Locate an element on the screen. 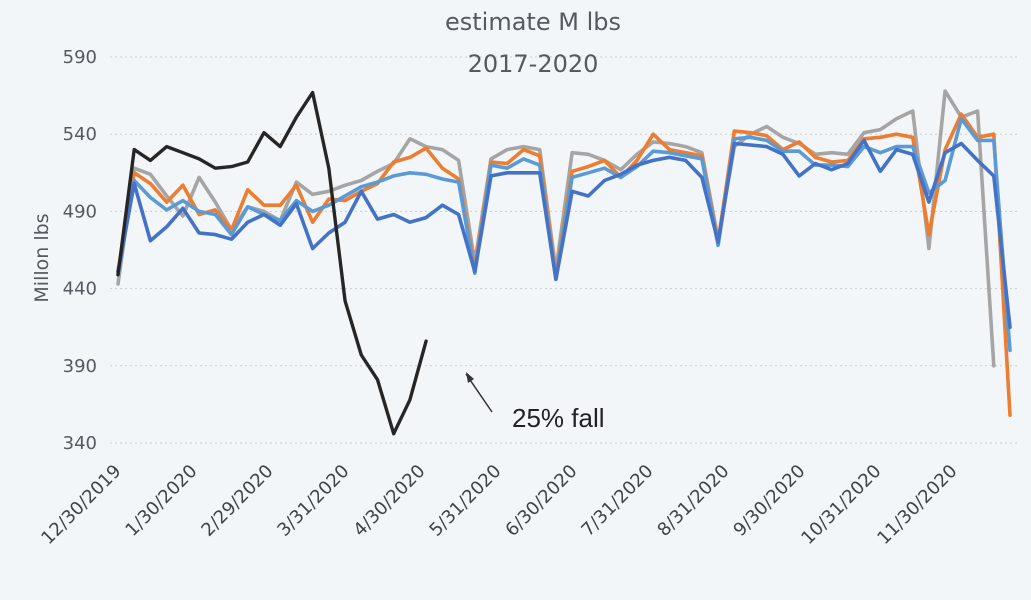  y-axis-label: Millon lbs is located at coordinates (42, 257).